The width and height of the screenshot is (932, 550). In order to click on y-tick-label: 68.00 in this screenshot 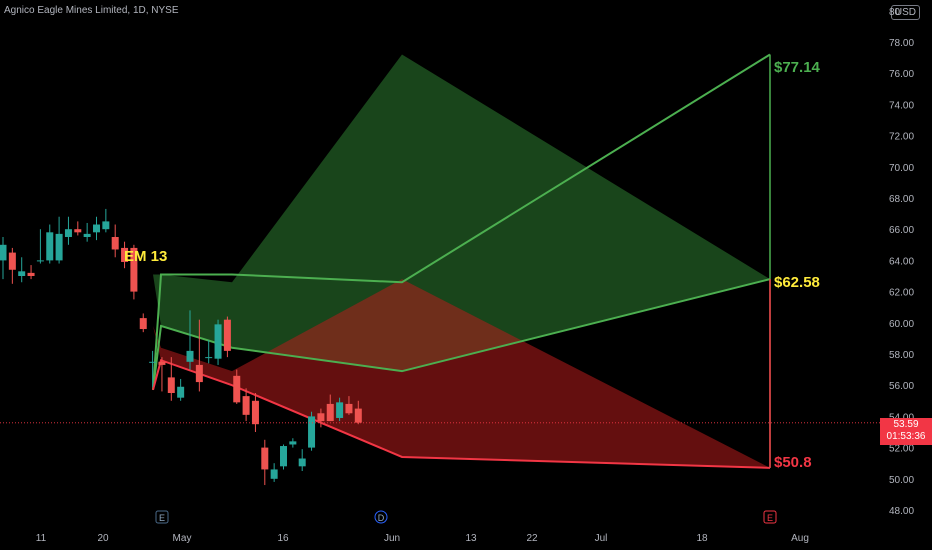, I will do `click(901, 199)`.